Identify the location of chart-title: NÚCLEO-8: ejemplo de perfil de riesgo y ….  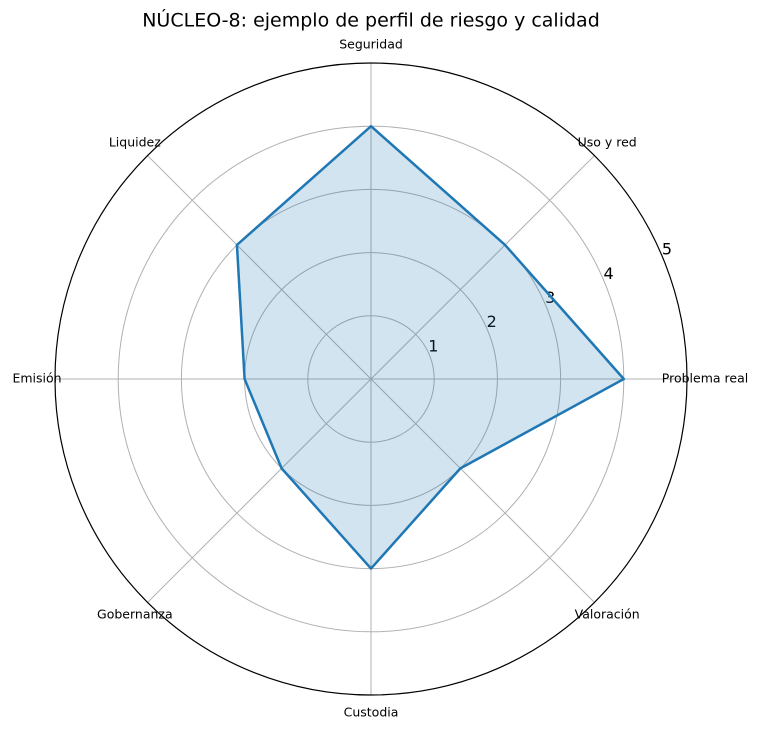
(371, 20).